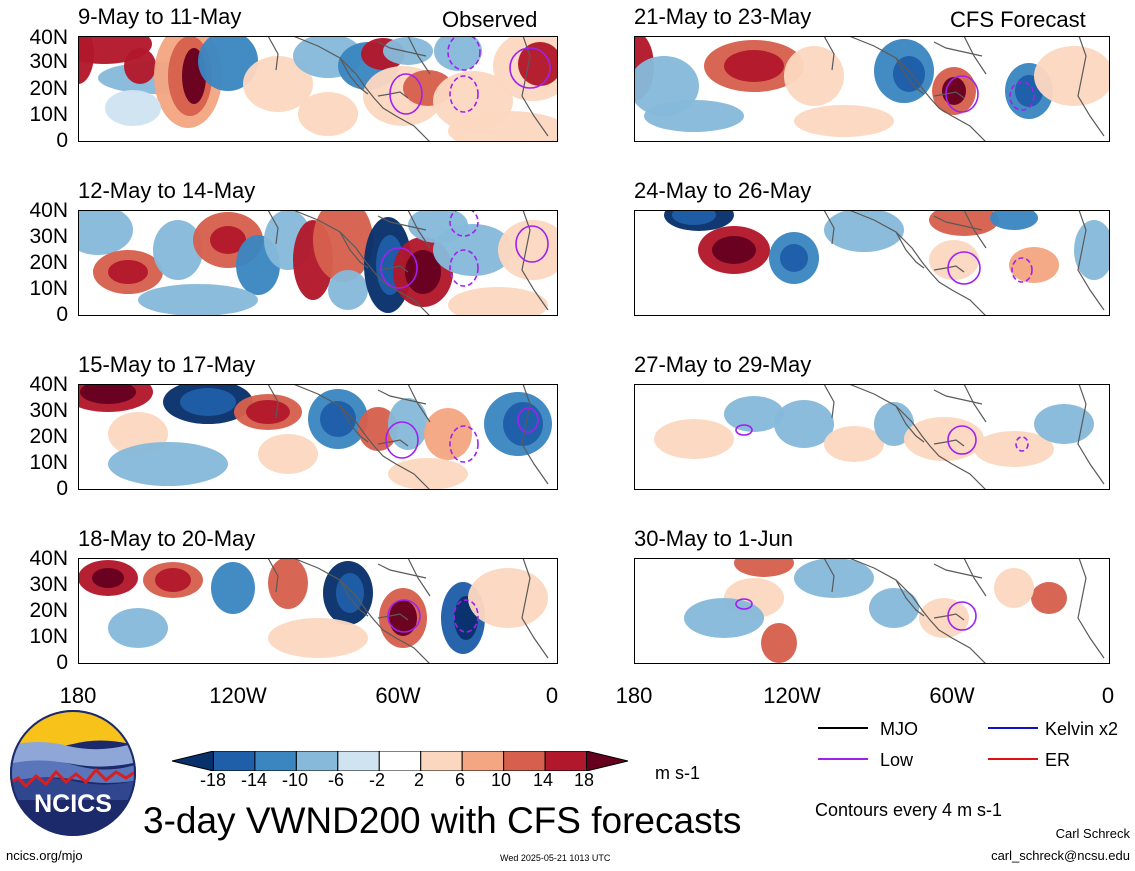  I want to click on colorbar-label: -6, so click(335, 780).